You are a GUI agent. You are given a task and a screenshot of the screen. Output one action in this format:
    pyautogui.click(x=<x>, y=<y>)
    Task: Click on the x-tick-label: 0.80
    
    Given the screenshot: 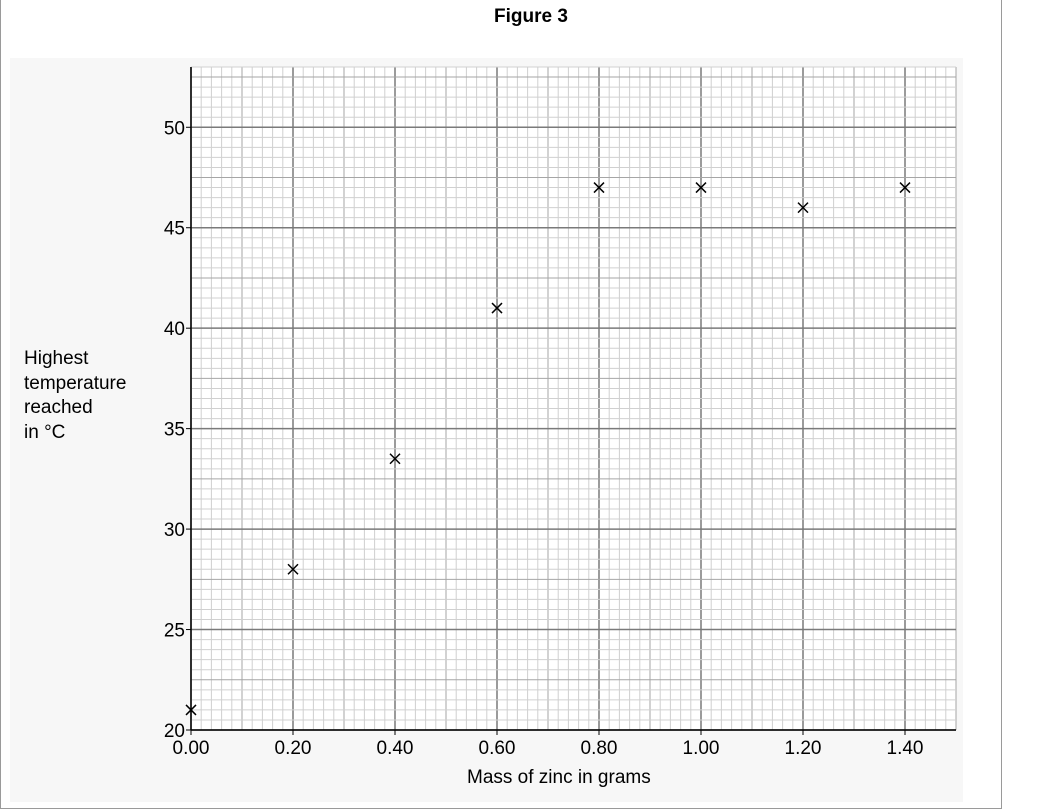 What is the action you would take?
    pyautogui.click(x=599, y=748)
    